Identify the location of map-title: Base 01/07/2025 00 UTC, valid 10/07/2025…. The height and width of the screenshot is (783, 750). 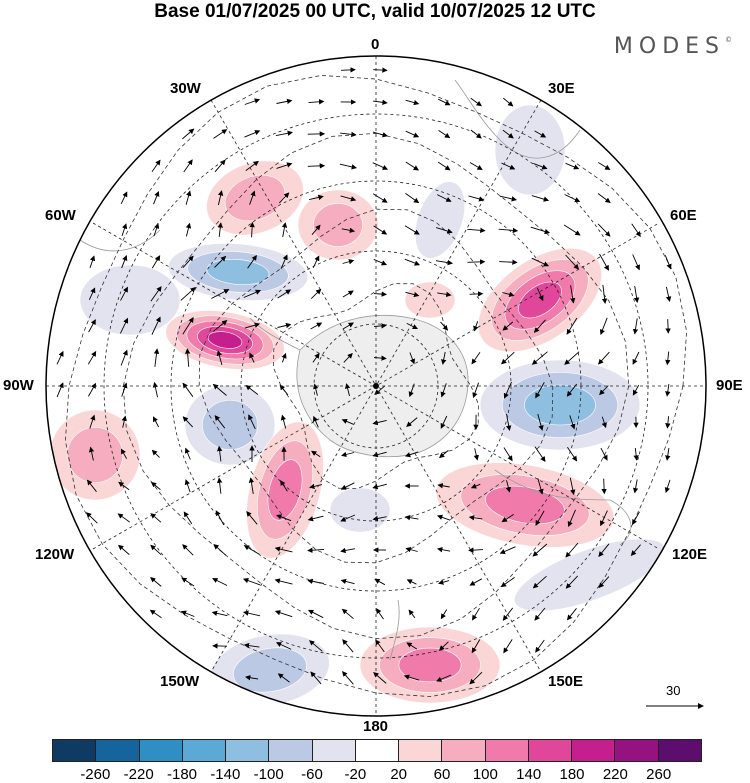
(375, 11).